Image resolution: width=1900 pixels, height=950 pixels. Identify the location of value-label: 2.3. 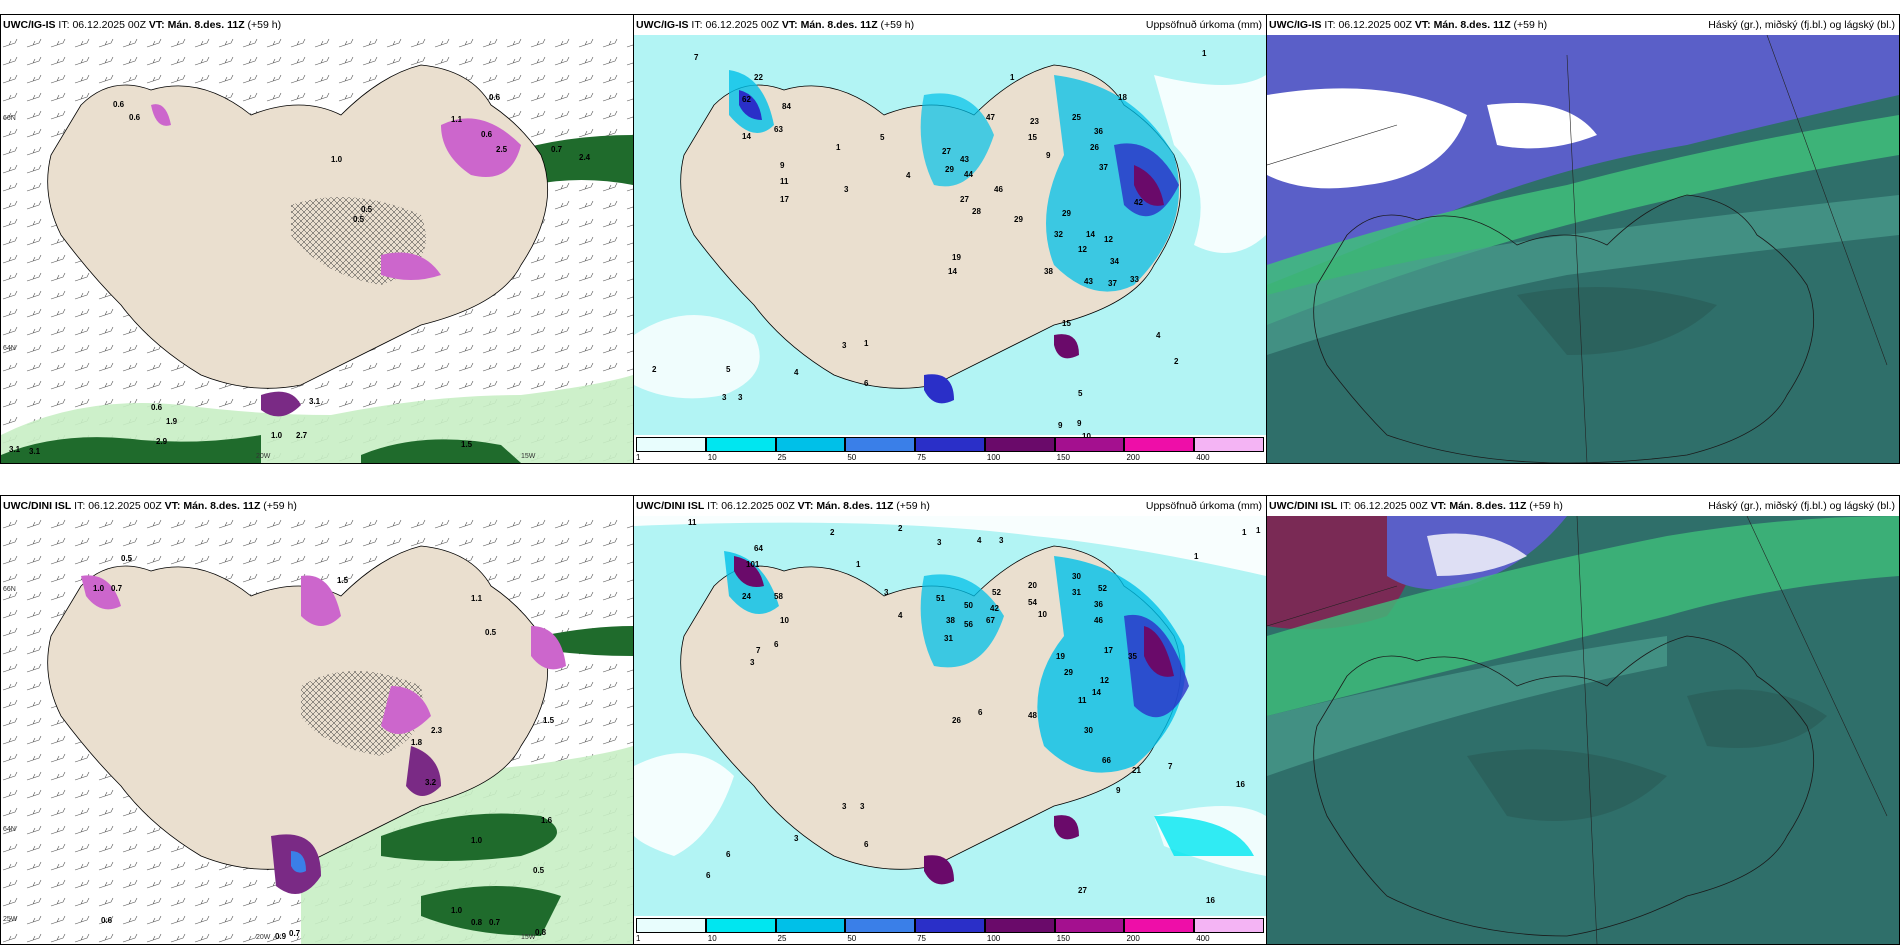
(437, 730).